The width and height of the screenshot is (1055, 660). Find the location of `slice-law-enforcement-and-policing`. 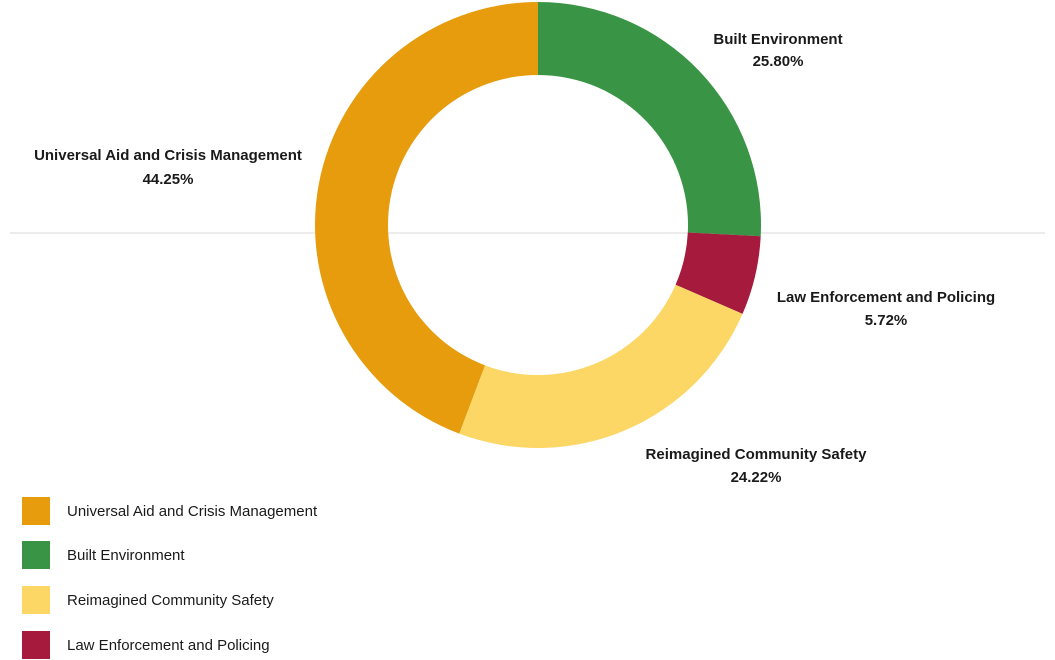

slice-law-enforcement-and-policing is located at coordinates (718, 273).